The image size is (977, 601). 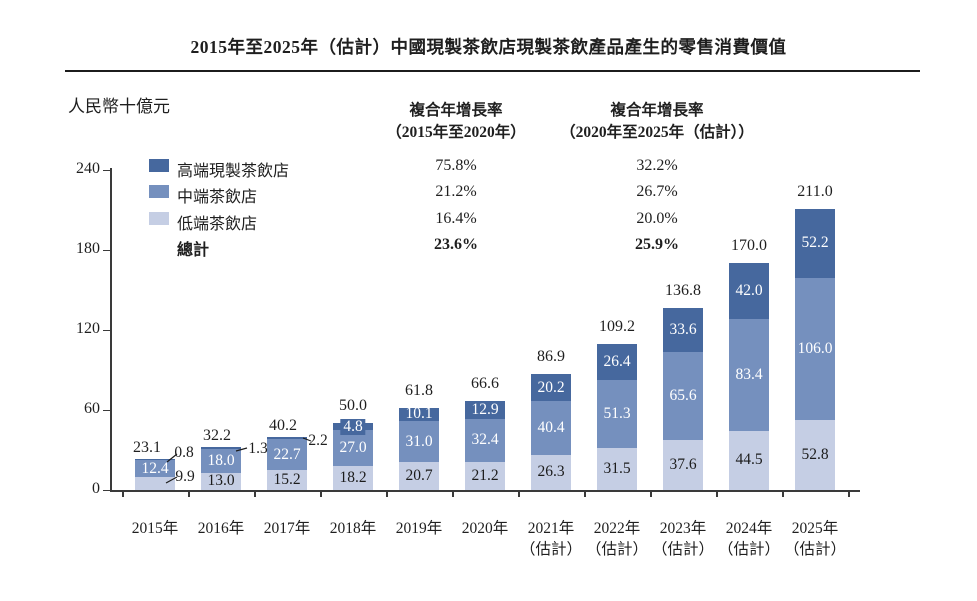 I want to click on bar-segment-2015年-s0, so click(x=155, y=460).